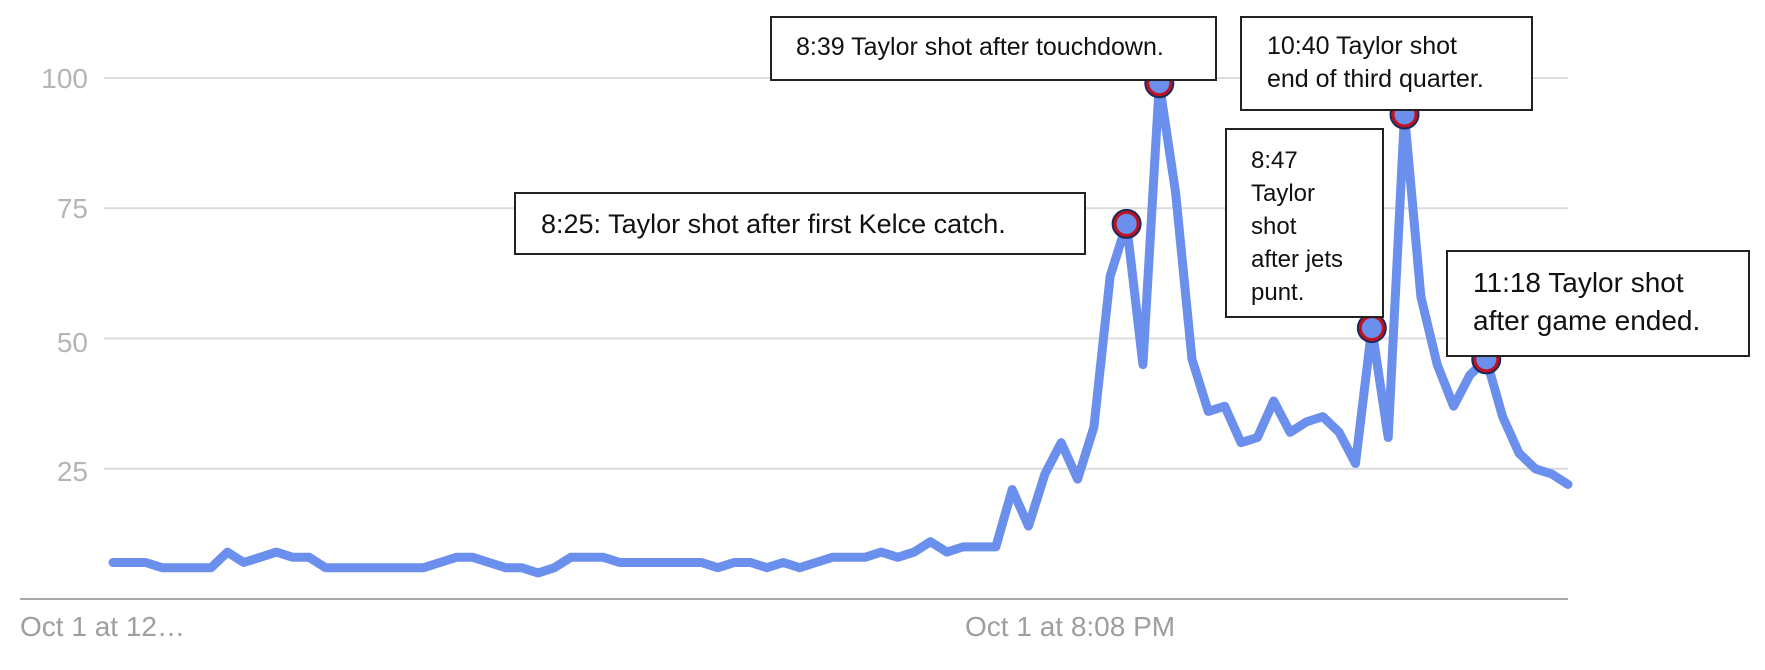 This screenshot has height=670, width=1765. I want to click on y-tick-label: 100, so click(64, 78).